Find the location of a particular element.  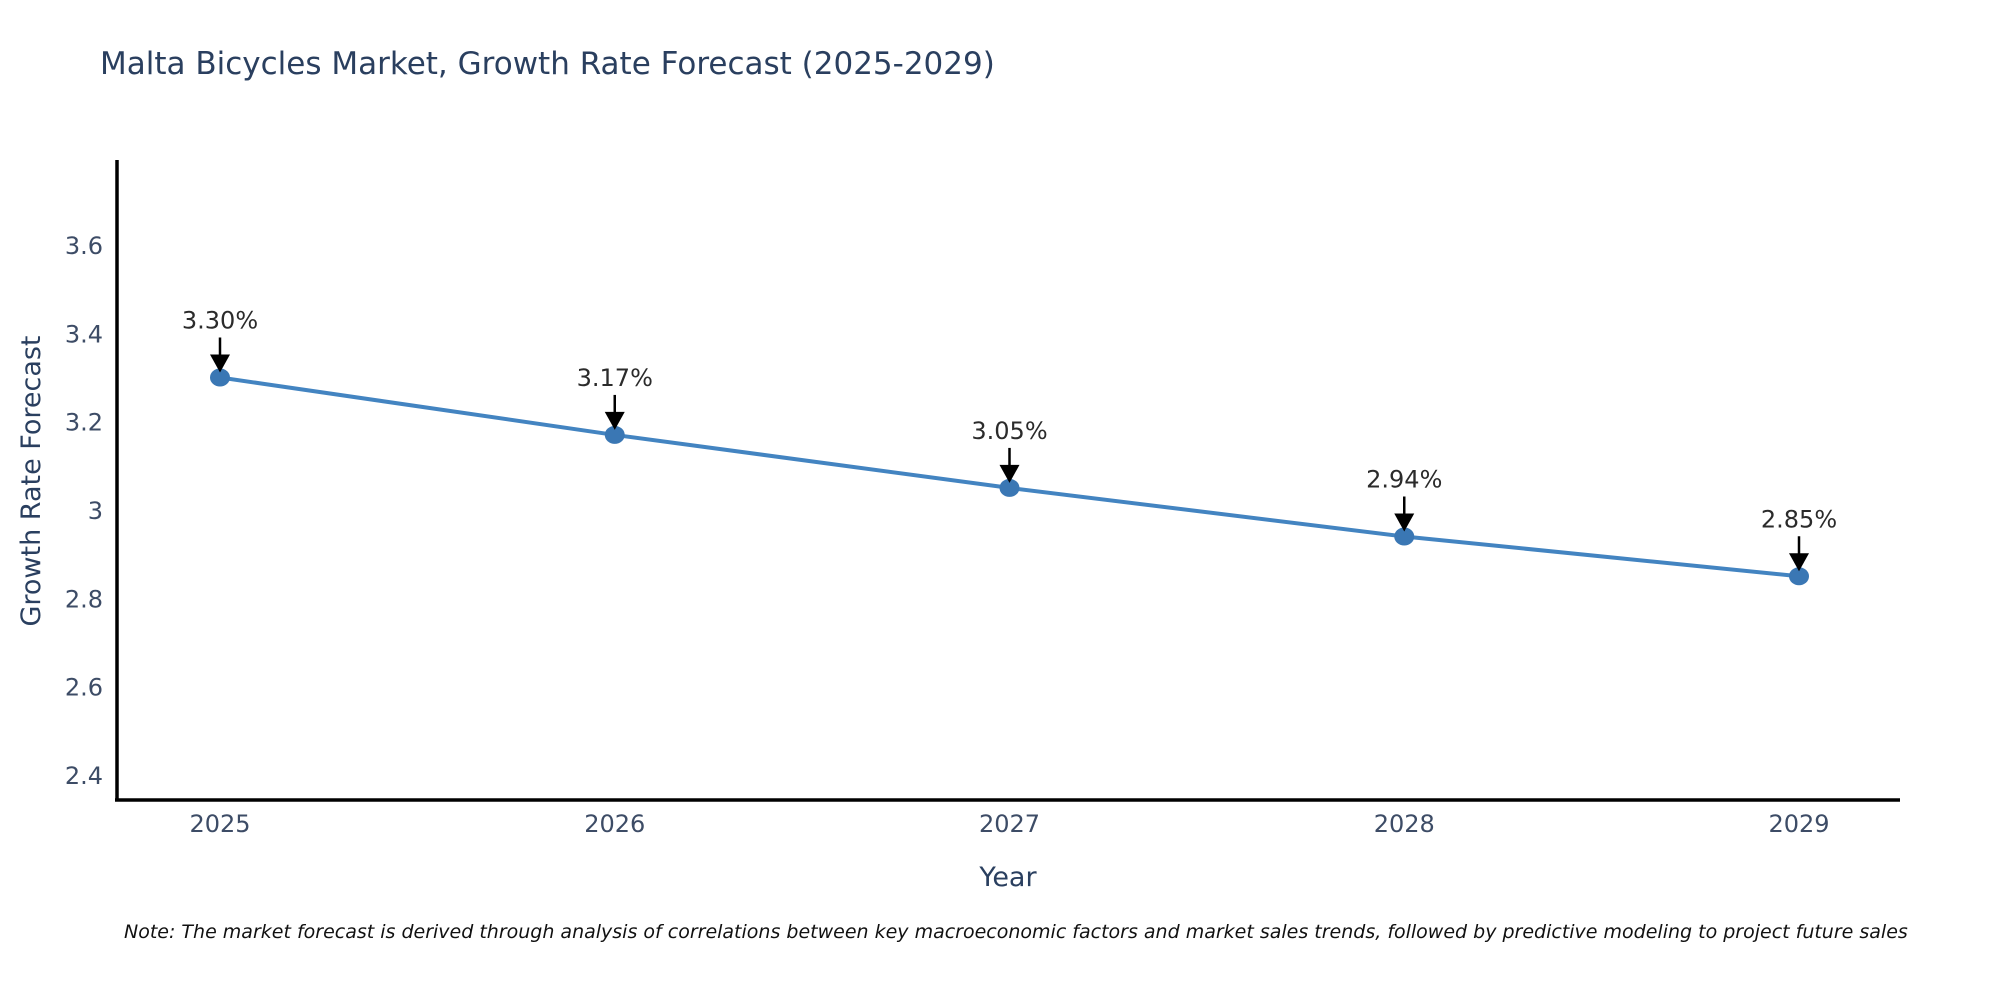

y-tick-label: 3.4 is located at coordinates (84, 334).